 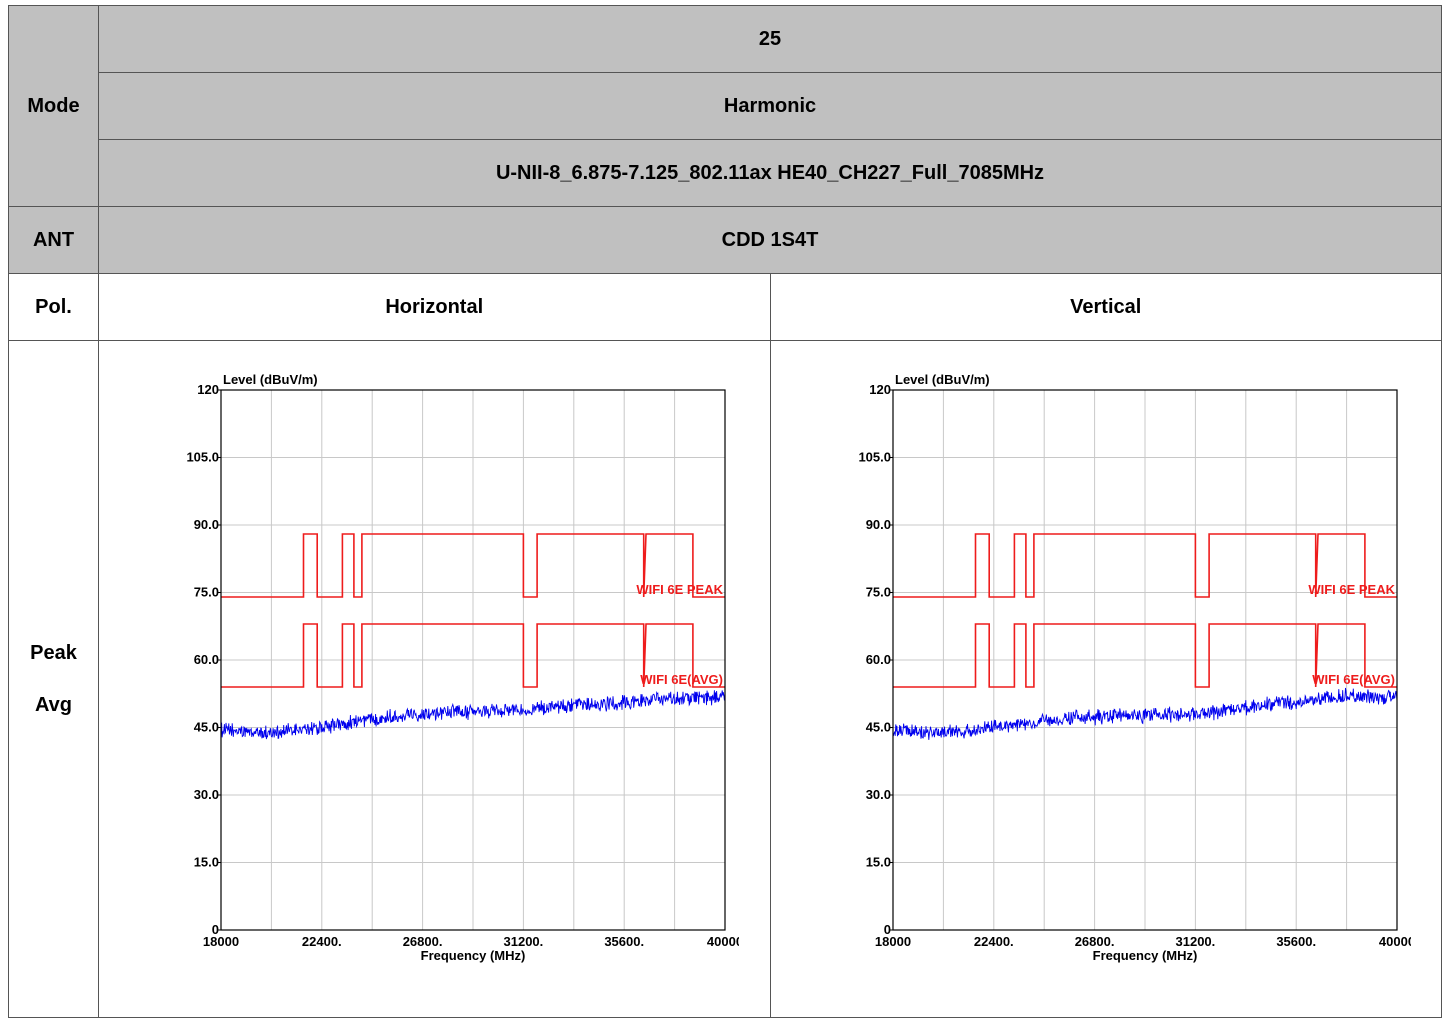 I want to click on detector-label: Peak Avg, so click(x=53, y=679).